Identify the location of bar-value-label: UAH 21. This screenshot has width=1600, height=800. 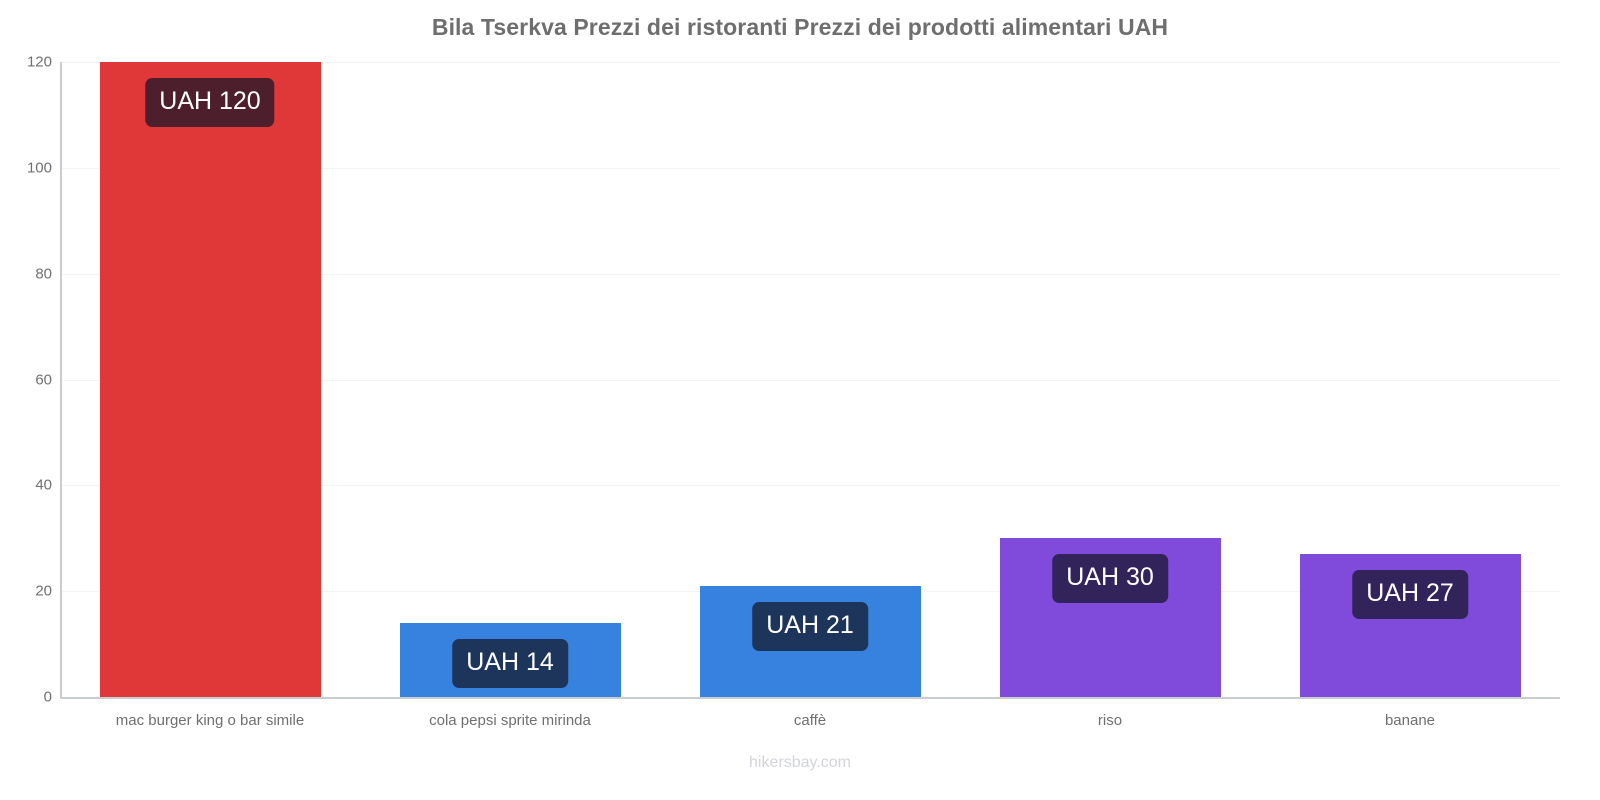
(810, 626).